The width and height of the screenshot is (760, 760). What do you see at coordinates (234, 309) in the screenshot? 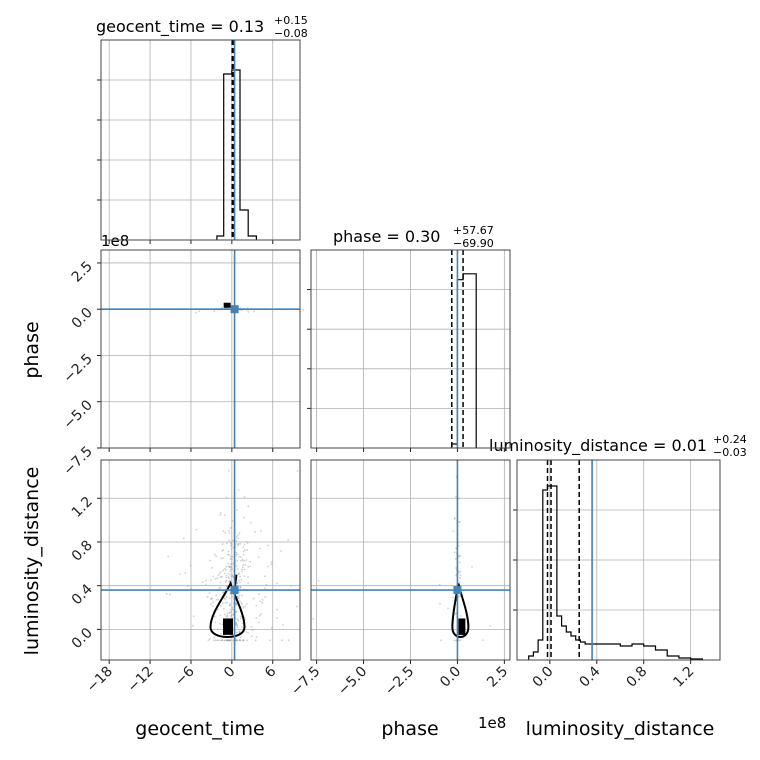
I see `scatter-phase-vs-geocent-time-truth-marker` at bounding box center [234, 309].